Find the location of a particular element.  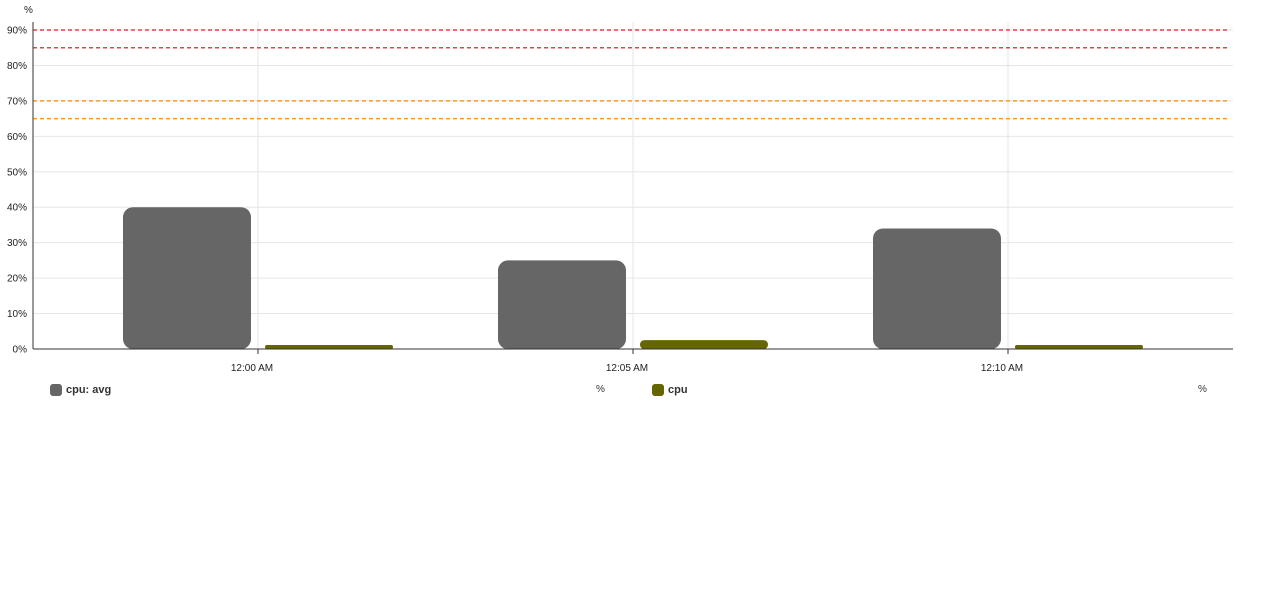

legend-item-cpu: cpu is located at coordinates (670, 390).